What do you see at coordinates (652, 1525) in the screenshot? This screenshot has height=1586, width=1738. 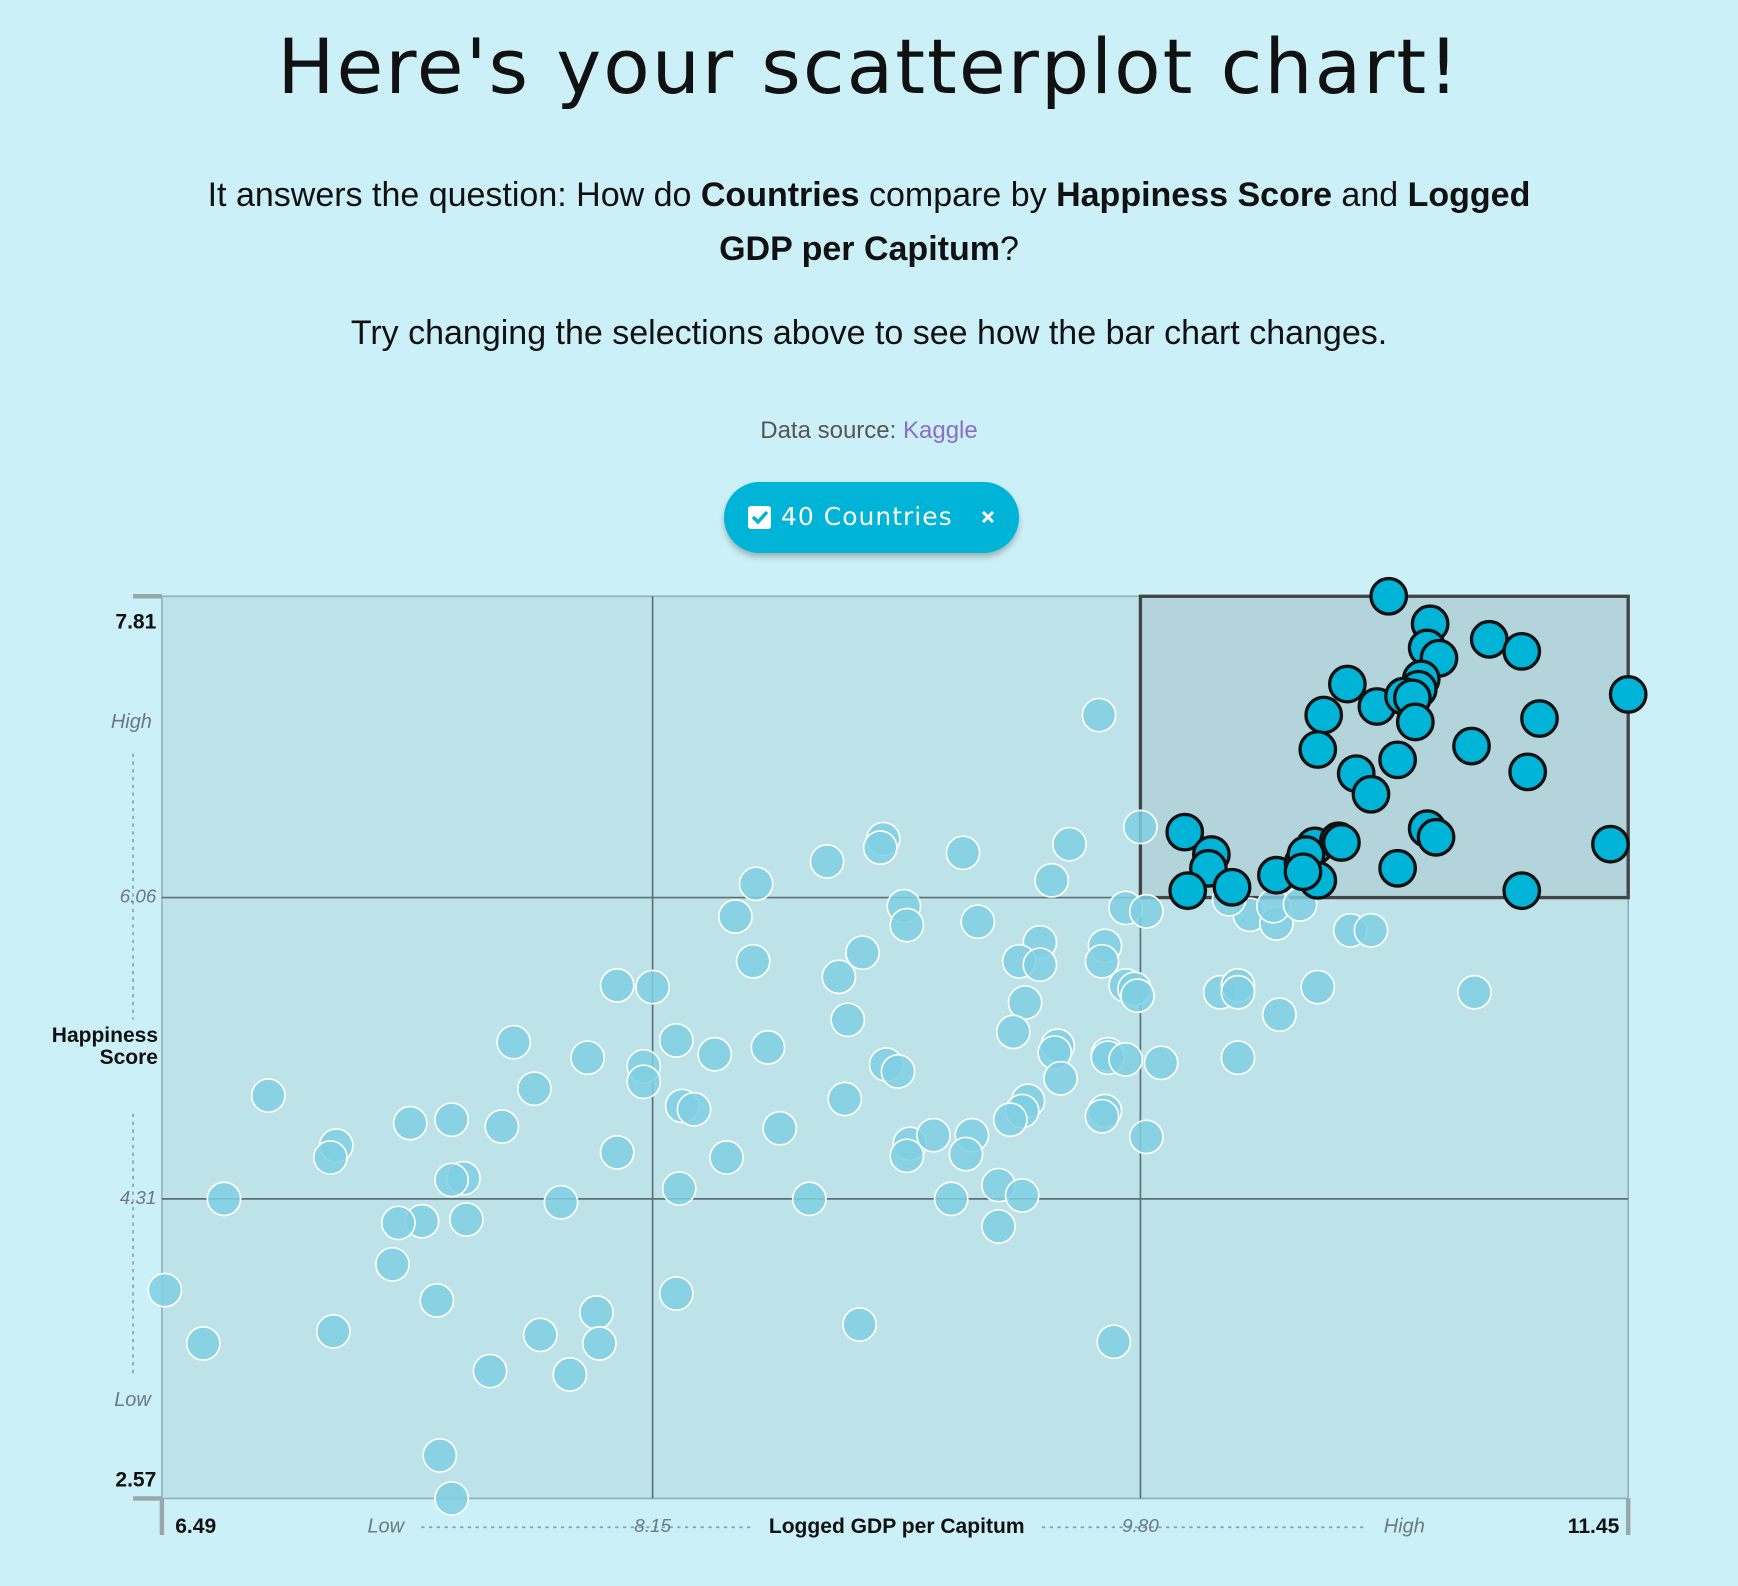 I see `x-tick-label: 8.15` at bounding box center [652, 1525].